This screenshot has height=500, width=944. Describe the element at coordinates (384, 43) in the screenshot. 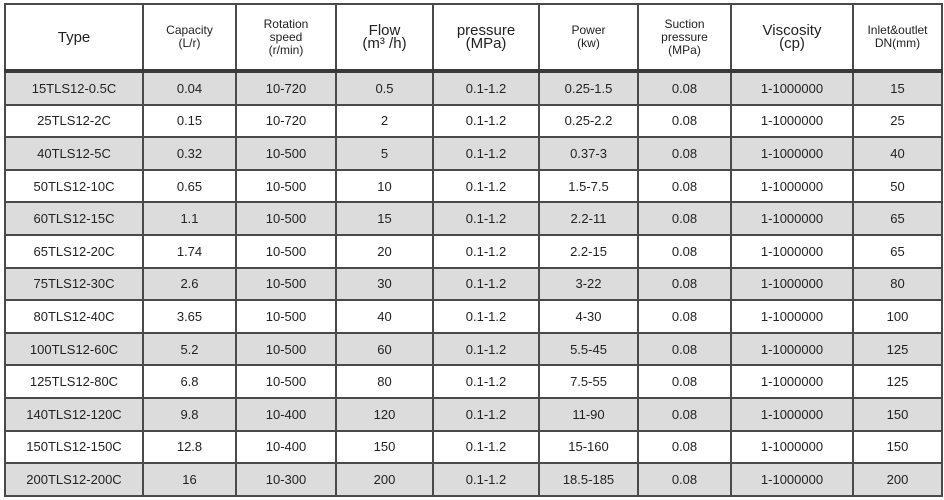

I see `header-text: (m³ /h)` at that location.